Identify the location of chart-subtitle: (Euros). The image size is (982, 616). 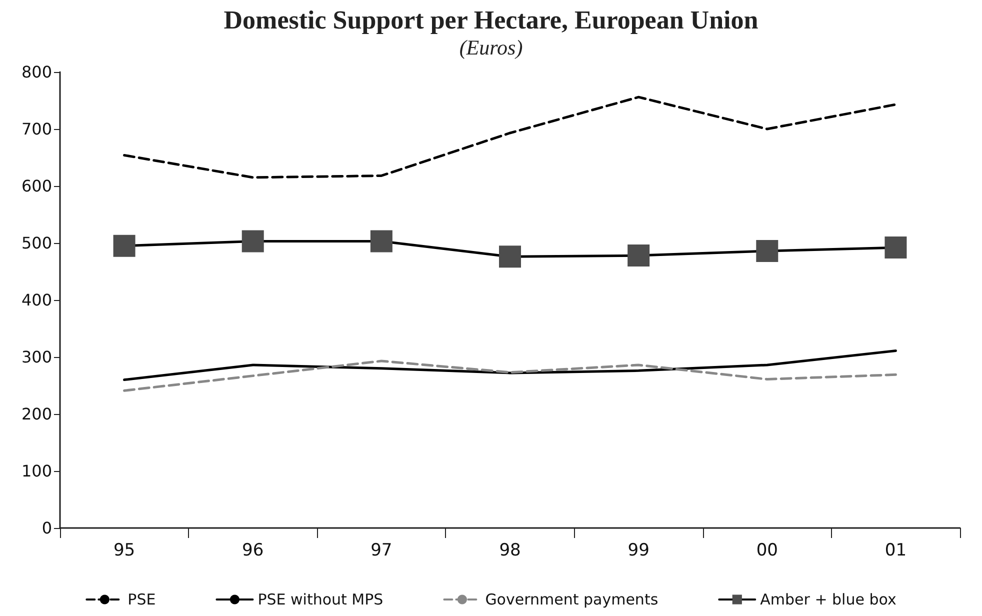
(491, 48).